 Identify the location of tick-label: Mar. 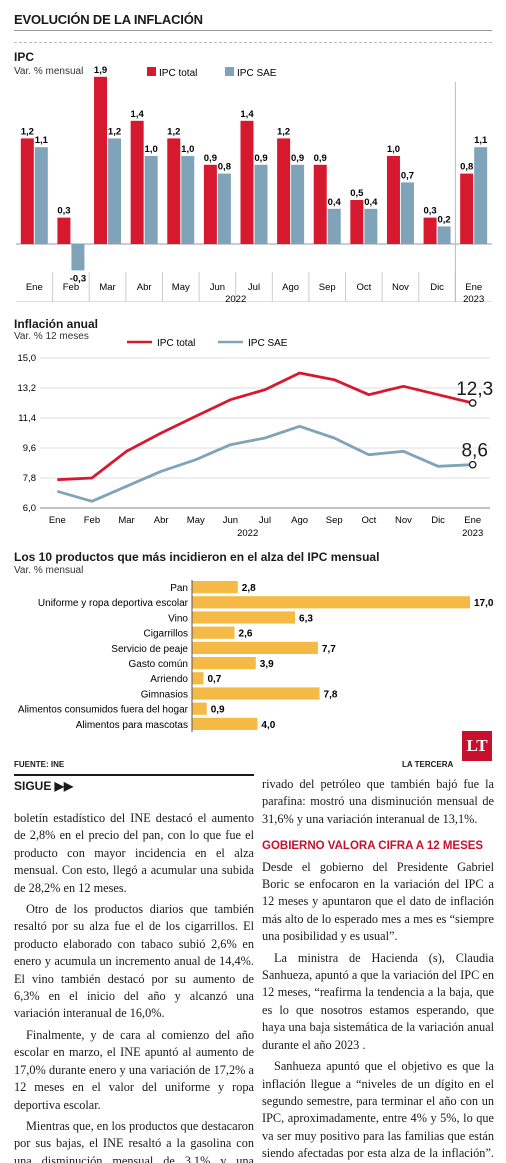
(107, 287).